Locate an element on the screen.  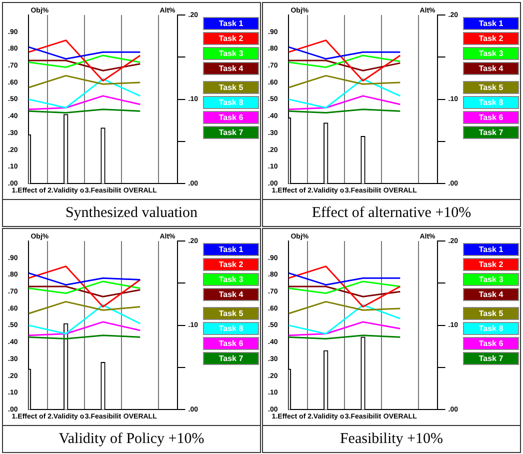
text: Validity of Policy +10% is located at coordinates (131, 438).